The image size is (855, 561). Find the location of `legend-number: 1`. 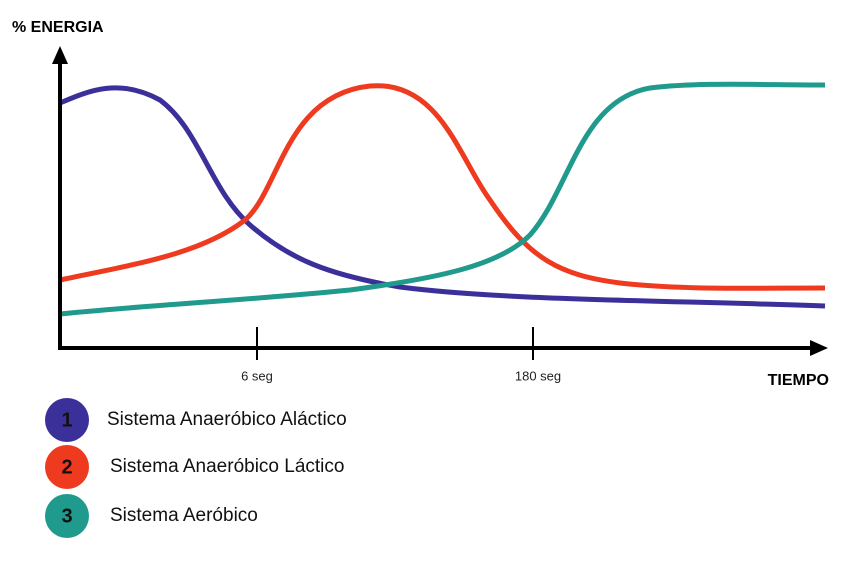

legend-number: 1 is located at coordinates (66, 420).